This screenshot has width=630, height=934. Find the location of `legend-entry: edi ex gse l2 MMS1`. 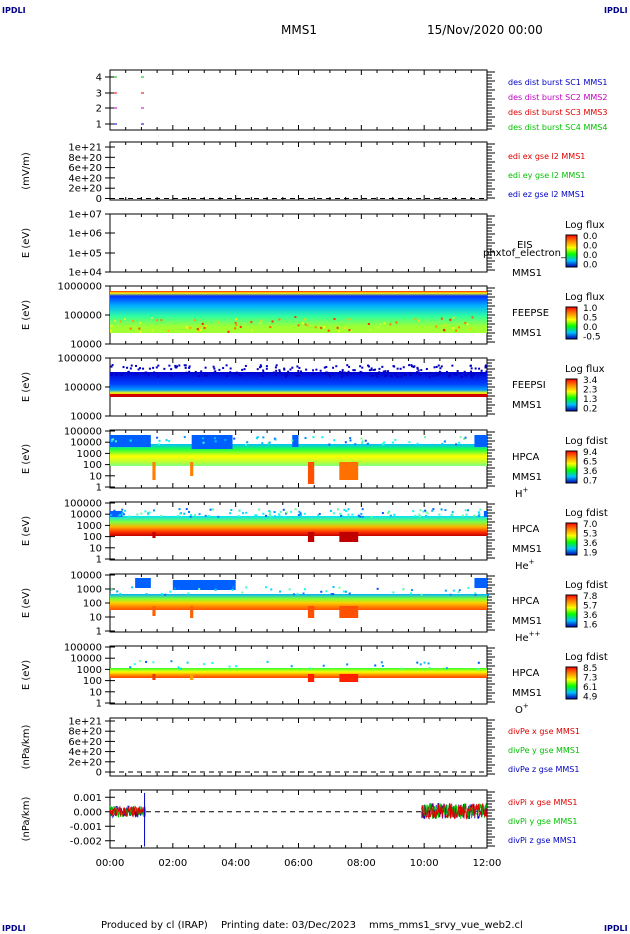

legend-entry: edi ex gse l2 MMS1 is located at coordinates (546, 156).